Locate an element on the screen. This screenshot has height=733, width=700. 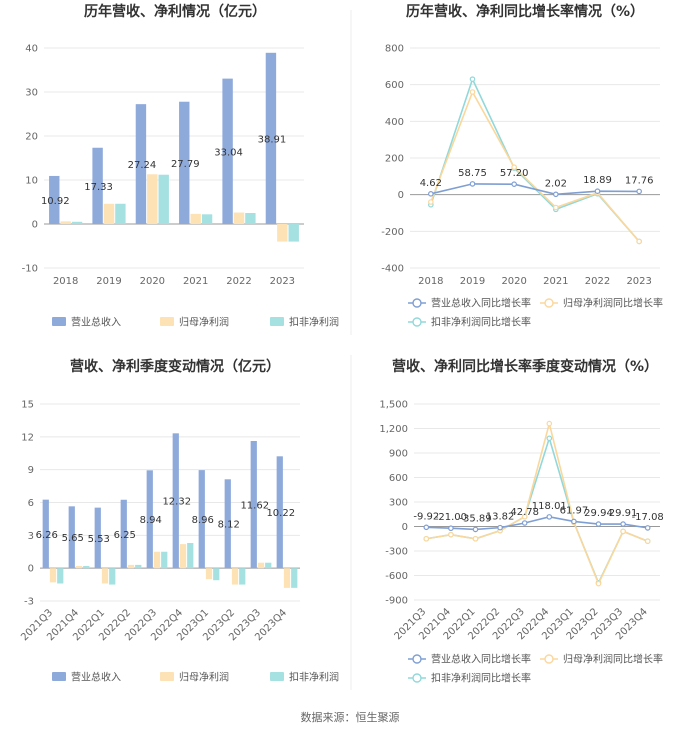
bar-data-label: 27.24 is located at coordinates (142, 165).